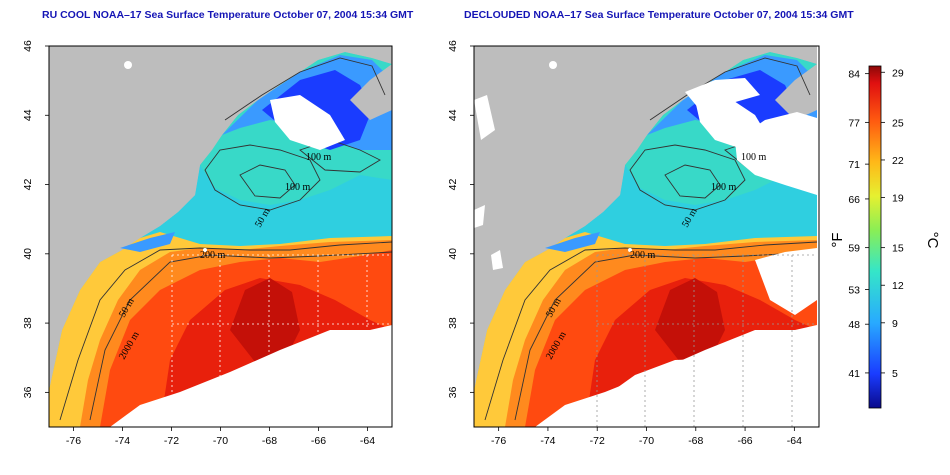 This screenshot has width=950, height=475. I want to click on fahrenheit-tick-label: 53, so click(854, 290).